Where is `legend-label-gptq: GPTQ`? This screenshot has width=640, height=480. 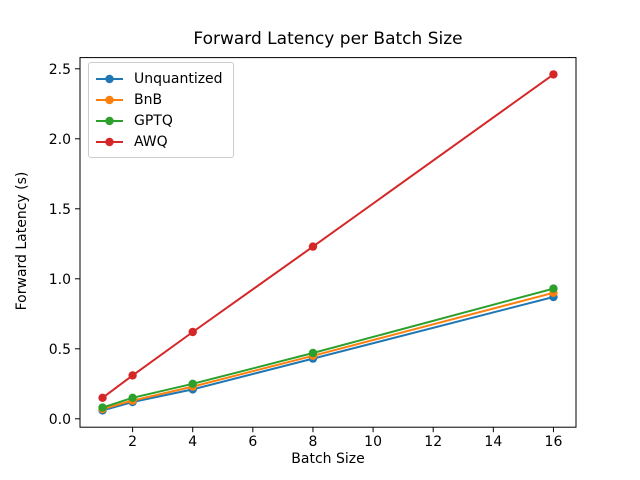 legend-label-gptq: GPTQ is located at coordinates (153, 120).